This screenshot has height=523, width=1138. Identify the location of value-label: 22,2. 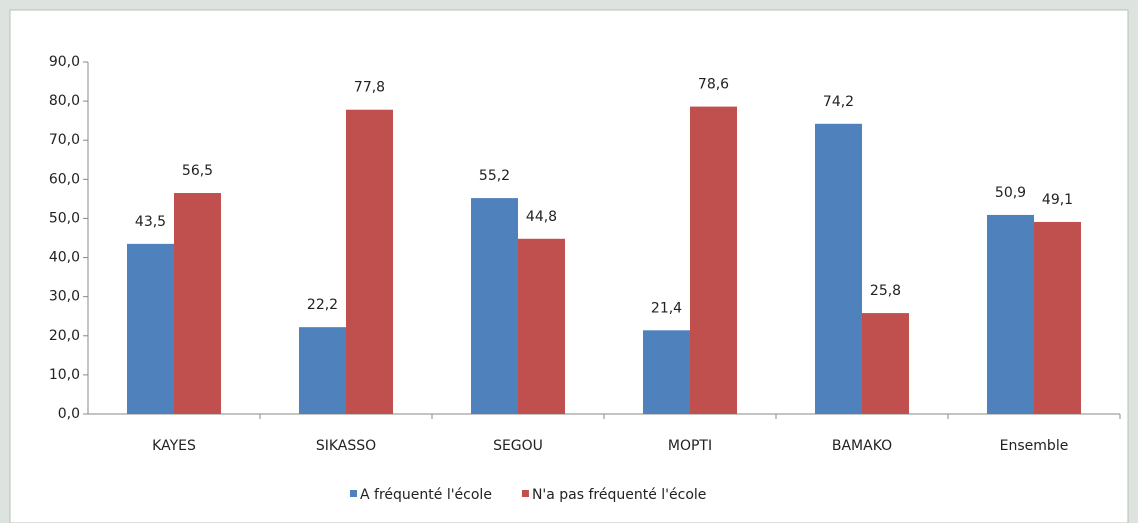
(322, 305).